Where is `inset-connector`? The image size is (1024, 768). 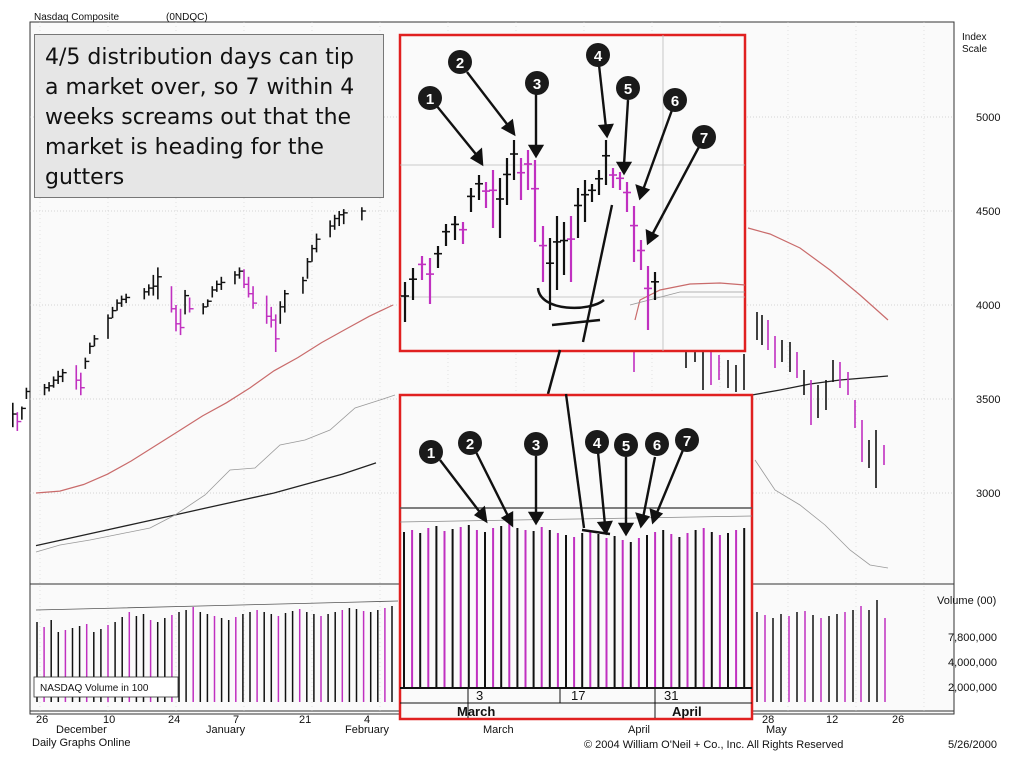 inset-connector is located at coordinates (554, 372).